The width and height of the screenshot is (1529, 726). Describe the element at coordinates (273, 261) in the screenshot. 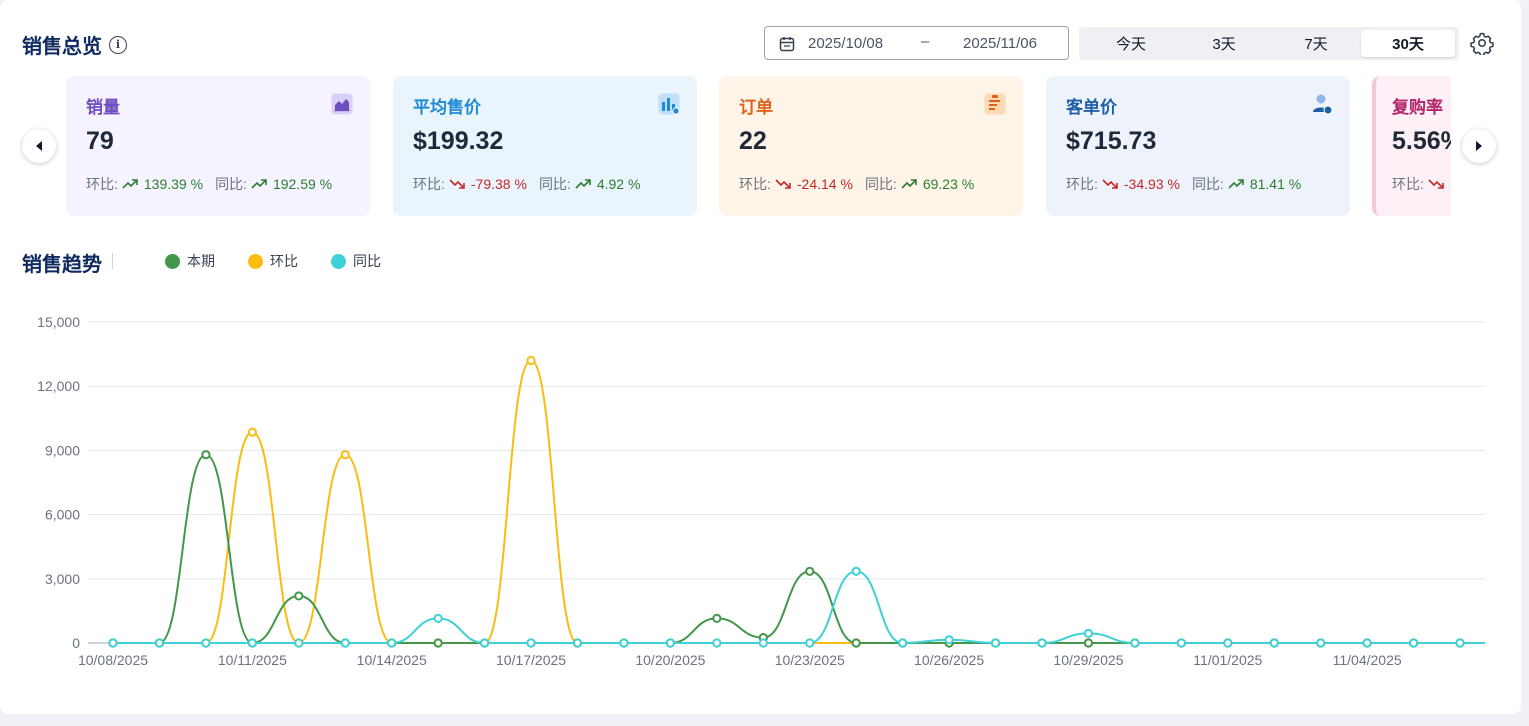

I see `legend-item-mom: 环比` at that location.